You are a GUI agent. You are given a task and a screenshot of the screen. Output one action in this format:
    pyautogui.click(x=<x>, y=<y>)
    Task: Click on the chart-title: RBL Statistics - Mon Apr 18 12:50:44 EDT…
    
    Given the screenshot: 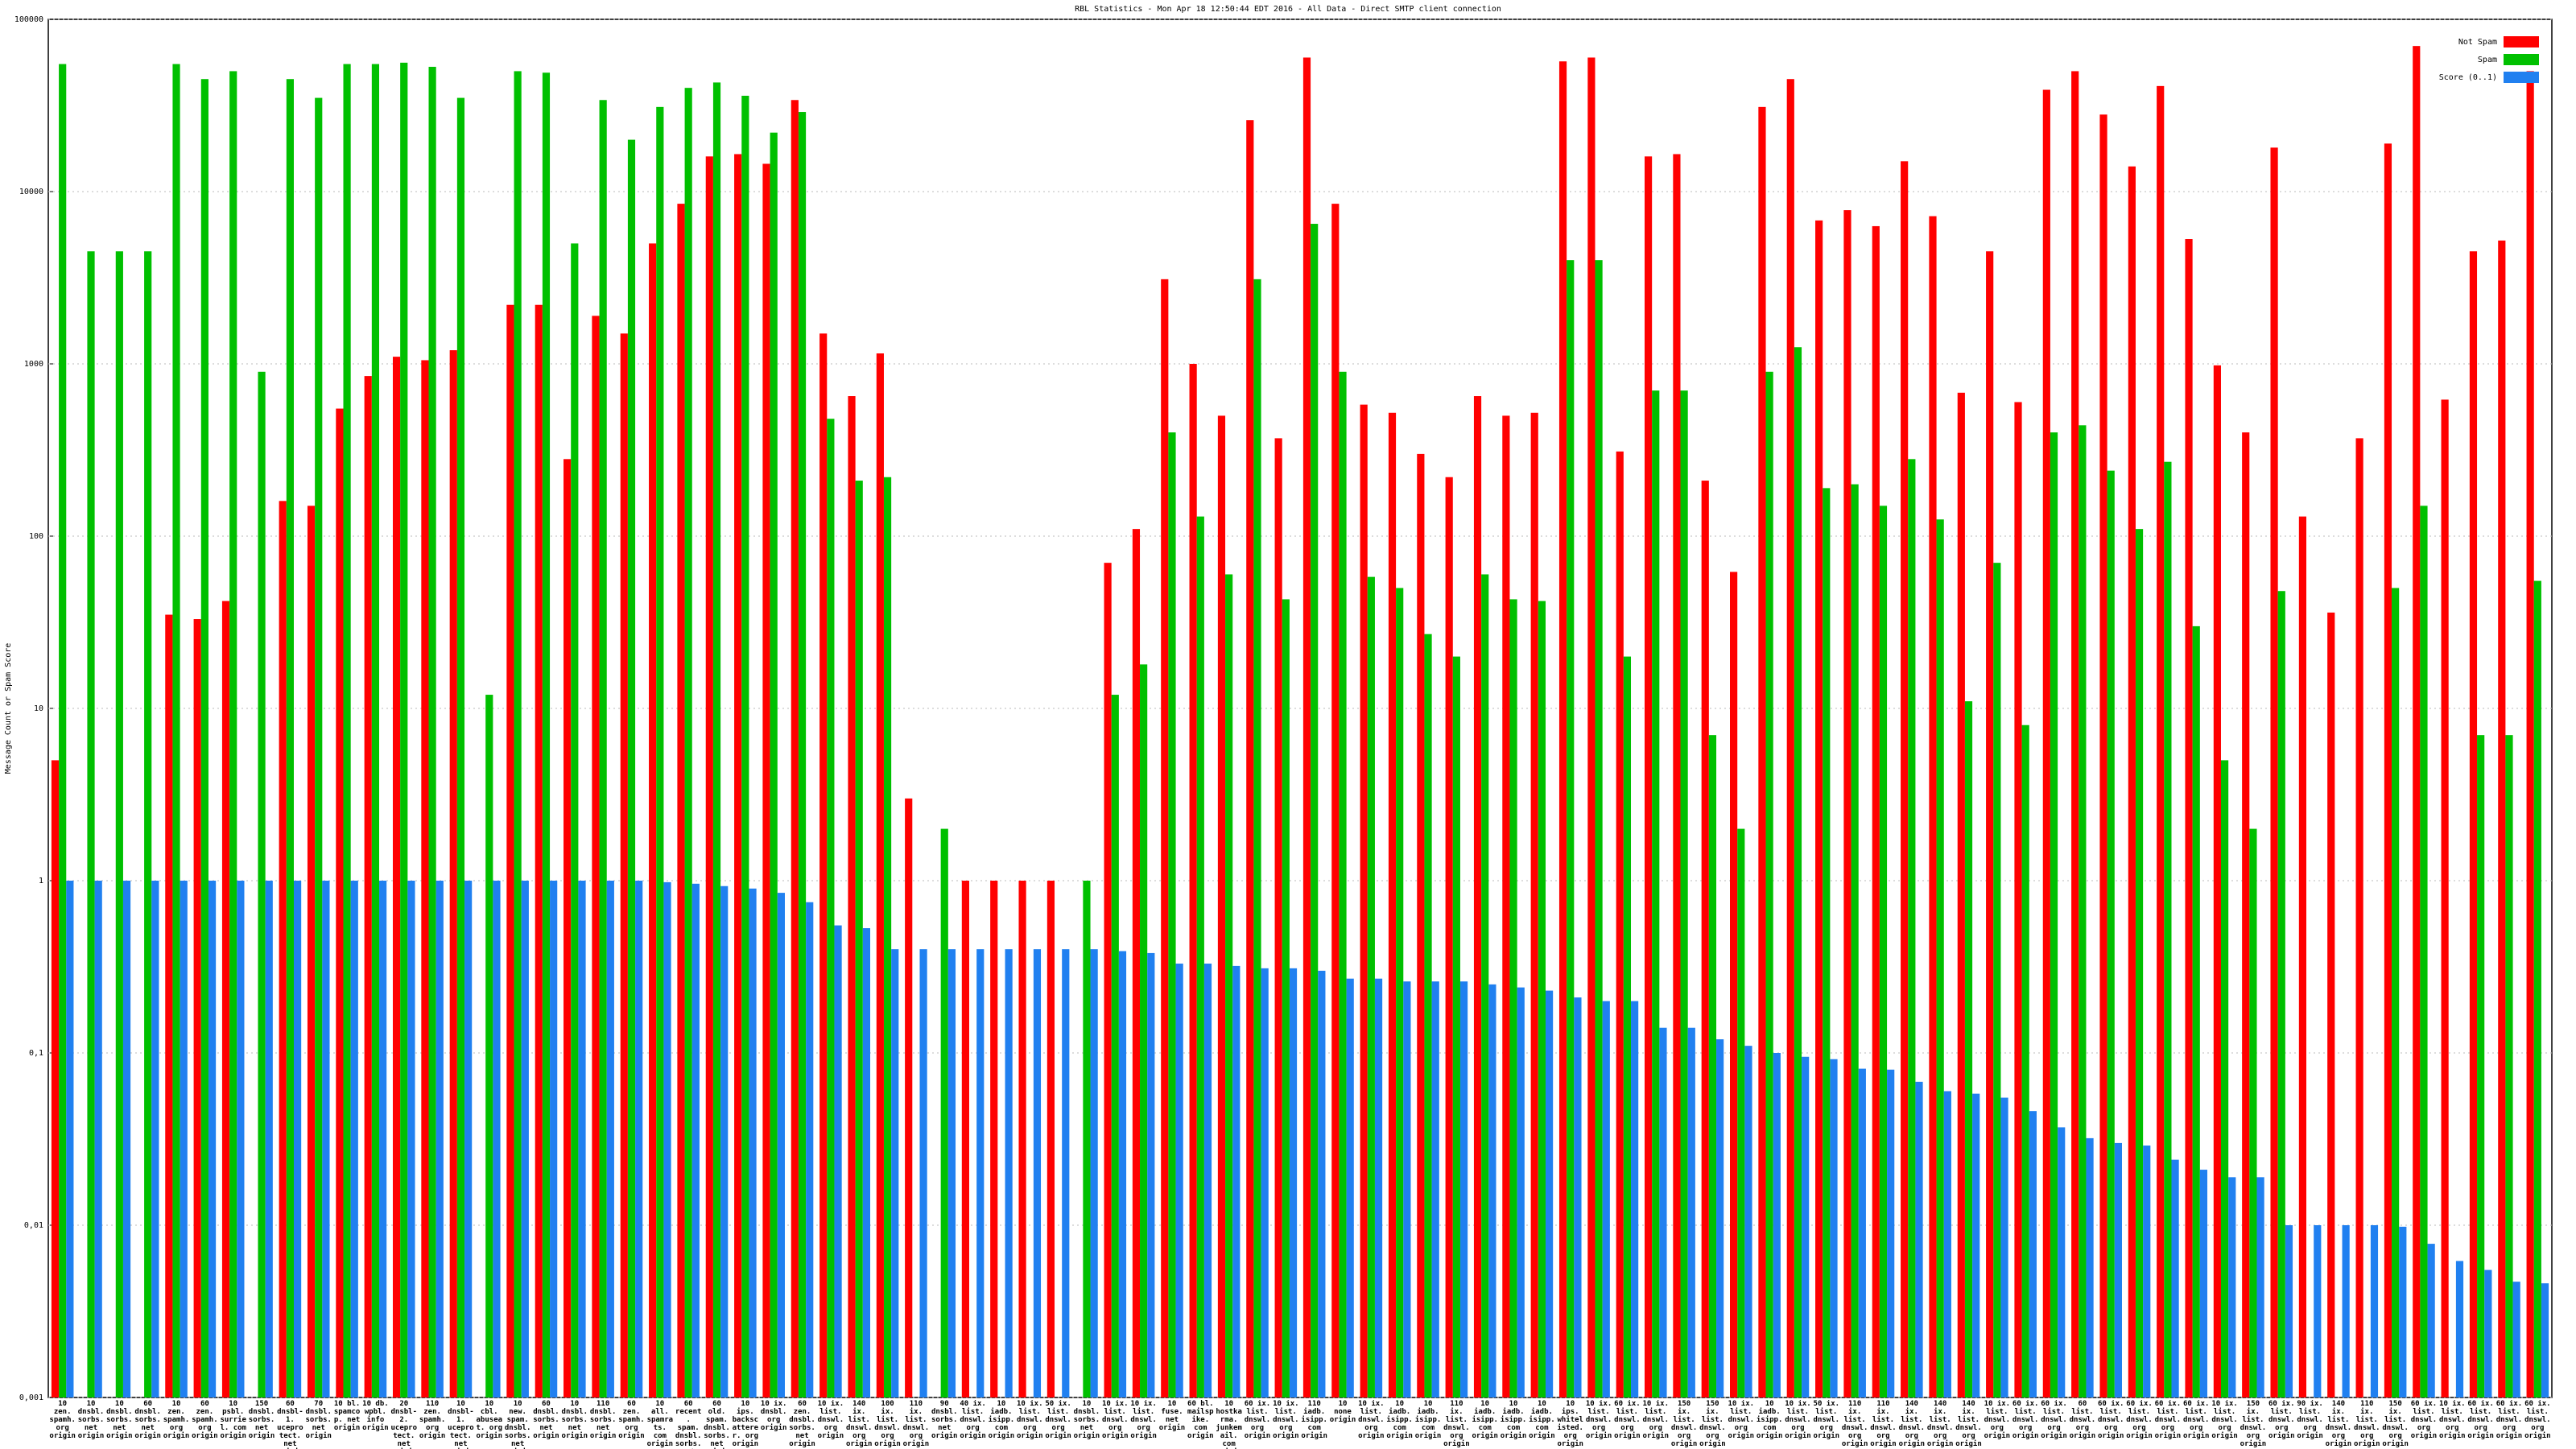 What is the action you would take?
    pyautogui.click(x=1288, y=9)
    